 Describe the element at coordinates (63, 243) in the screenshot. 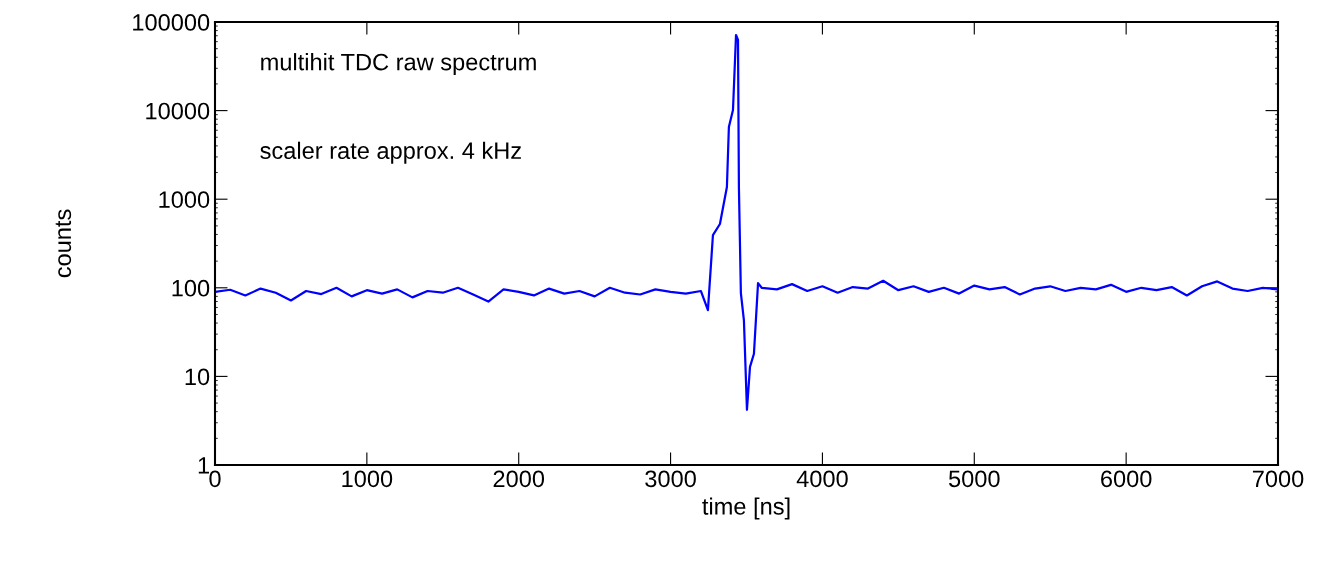

I see `y-axis-title: counts` at that location.